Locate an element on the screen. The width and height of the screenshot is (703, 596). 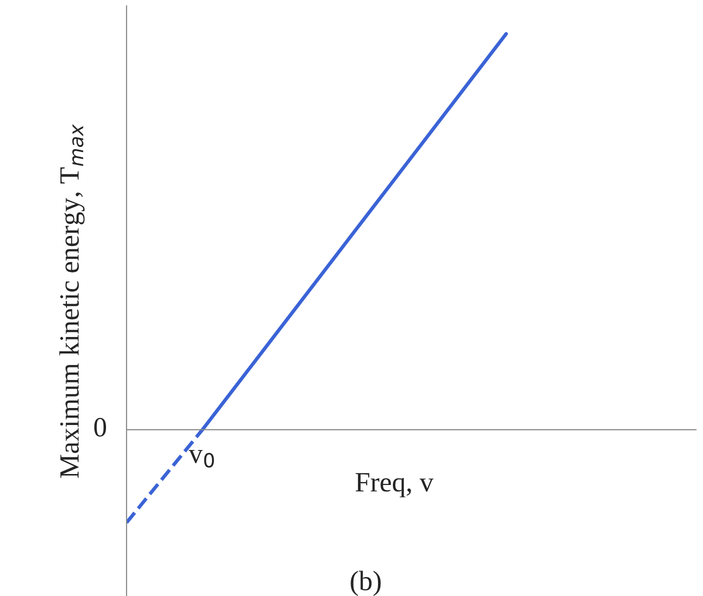
annotation: v$_{0}$ is located at coordinates (201, 459).